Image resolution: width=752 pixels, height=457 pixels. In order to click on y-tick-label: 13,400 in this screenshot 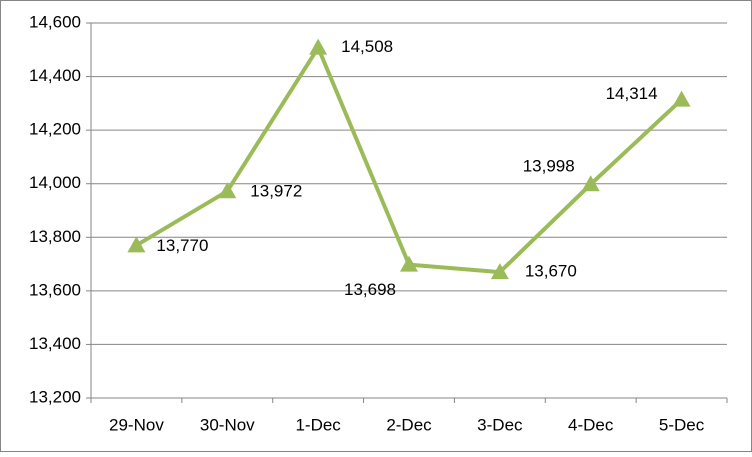, I will do `click(55, 343)`.